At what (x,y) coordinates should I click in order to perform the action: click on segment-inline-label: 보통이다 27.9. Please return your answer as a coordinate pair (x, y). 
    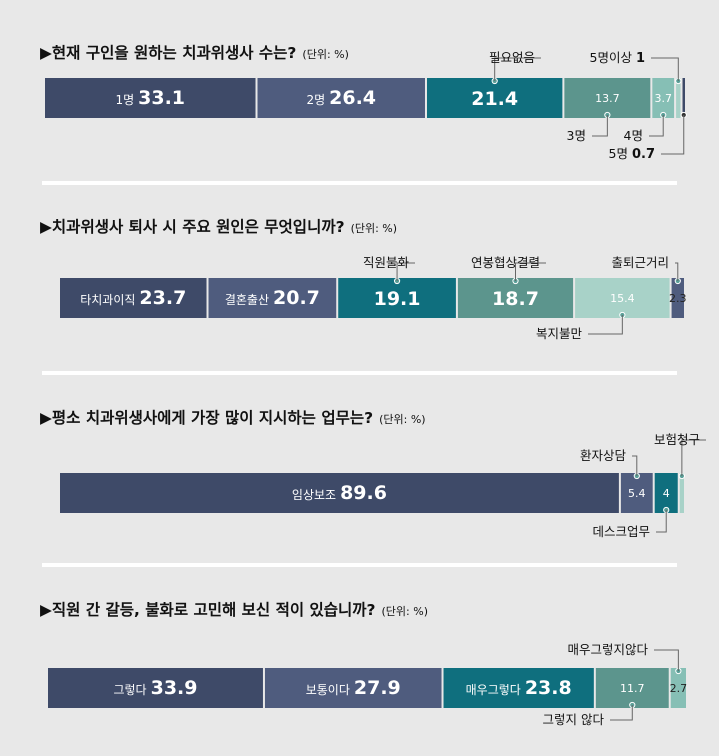
    Looking at the image, I should click on (353, 688).